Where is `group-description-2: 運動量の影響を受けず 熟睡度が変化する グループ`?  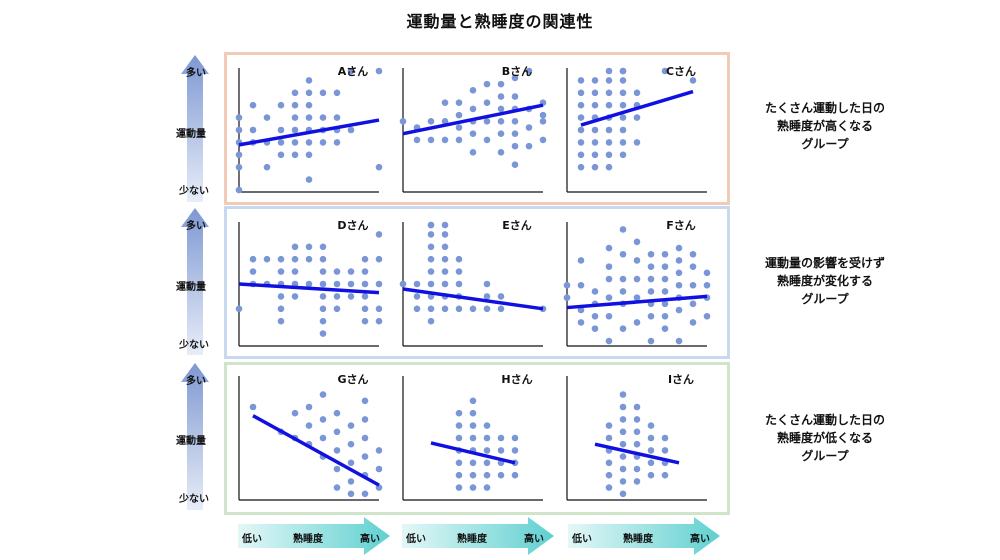 group-description-2: 運動量の影響を受けず 熟睡度が変化する グループ is located at coordinates (825, 281).